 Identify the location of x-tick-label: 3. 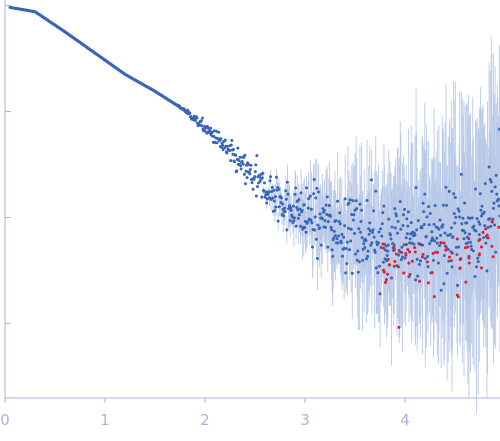
(305, 420).